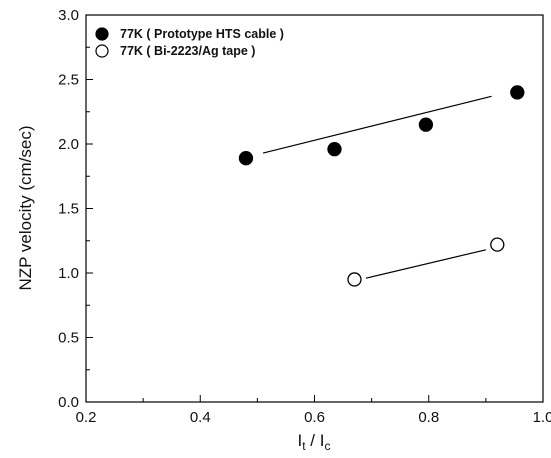 The width and height of the screenshot is (551, 458). What do you see at coordinates (304, 446) in the screenshot?
I see `x-axis-title-sub1: t` at bounding box center [304, 446].